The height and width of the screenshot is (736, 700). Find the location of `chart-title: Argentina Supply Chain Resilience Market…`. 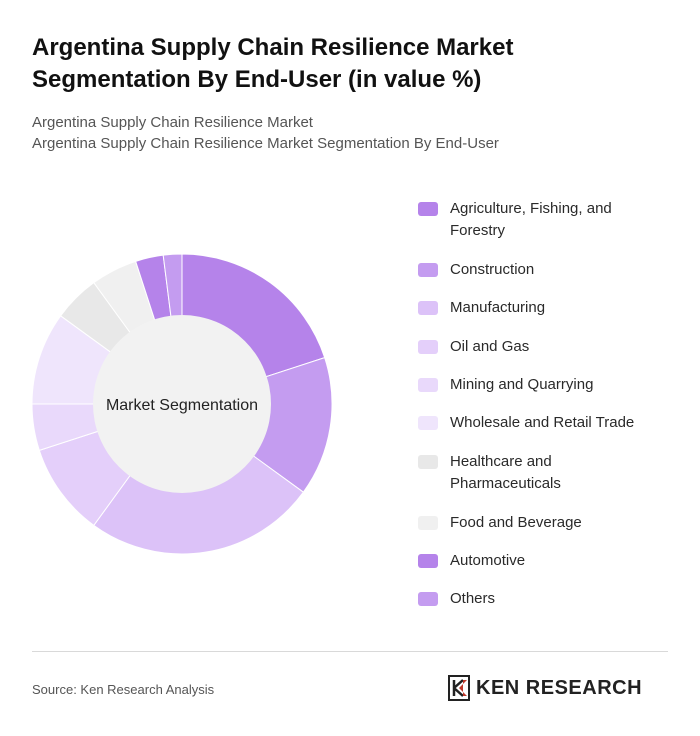

chart-title: Argentina Supply Chain Resilience Market… is located at coordinates (273, 63).